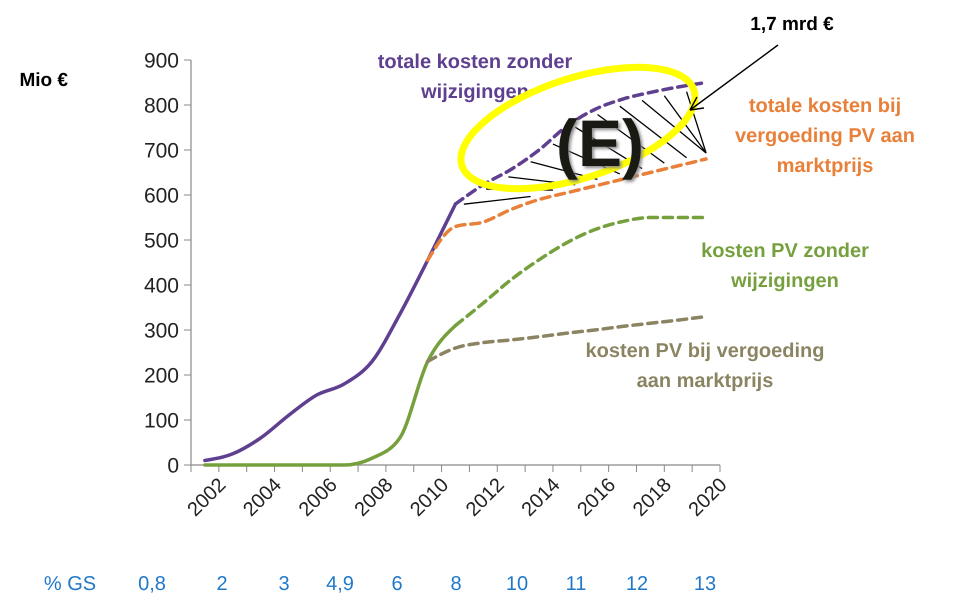  Describe the element at coordinates (161, 286) in the screenshot. I see `y-tick-label: 400` at that location.